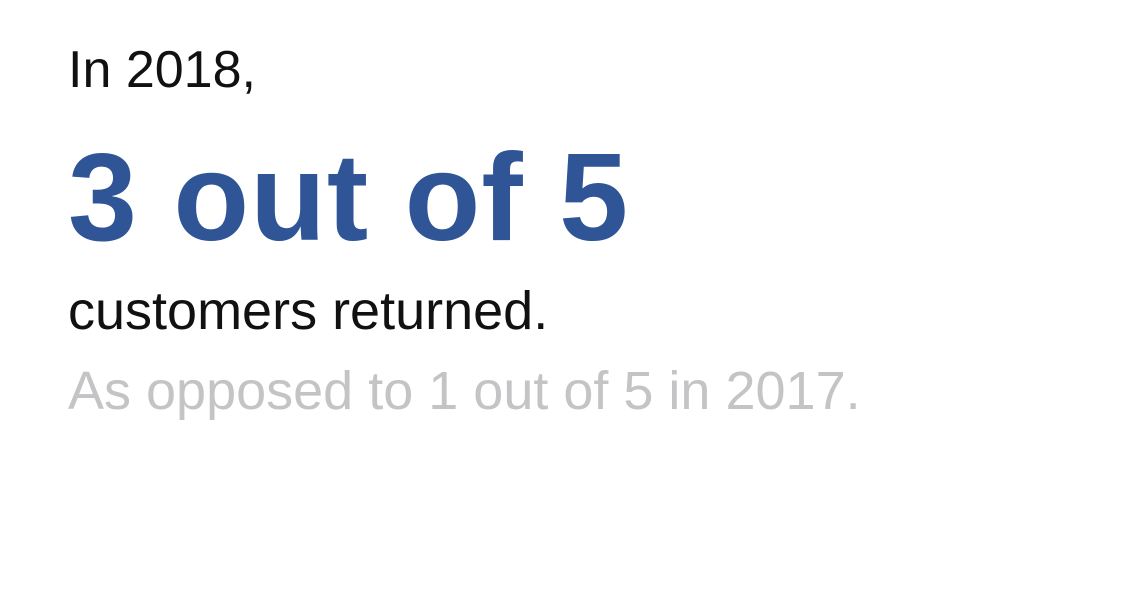 Image resolution: width=1145 pixels, height=592 pixels. Describe the element at coordinates (162, 70) in the screenshot. I see `intro-text: In 2018,` at that location.